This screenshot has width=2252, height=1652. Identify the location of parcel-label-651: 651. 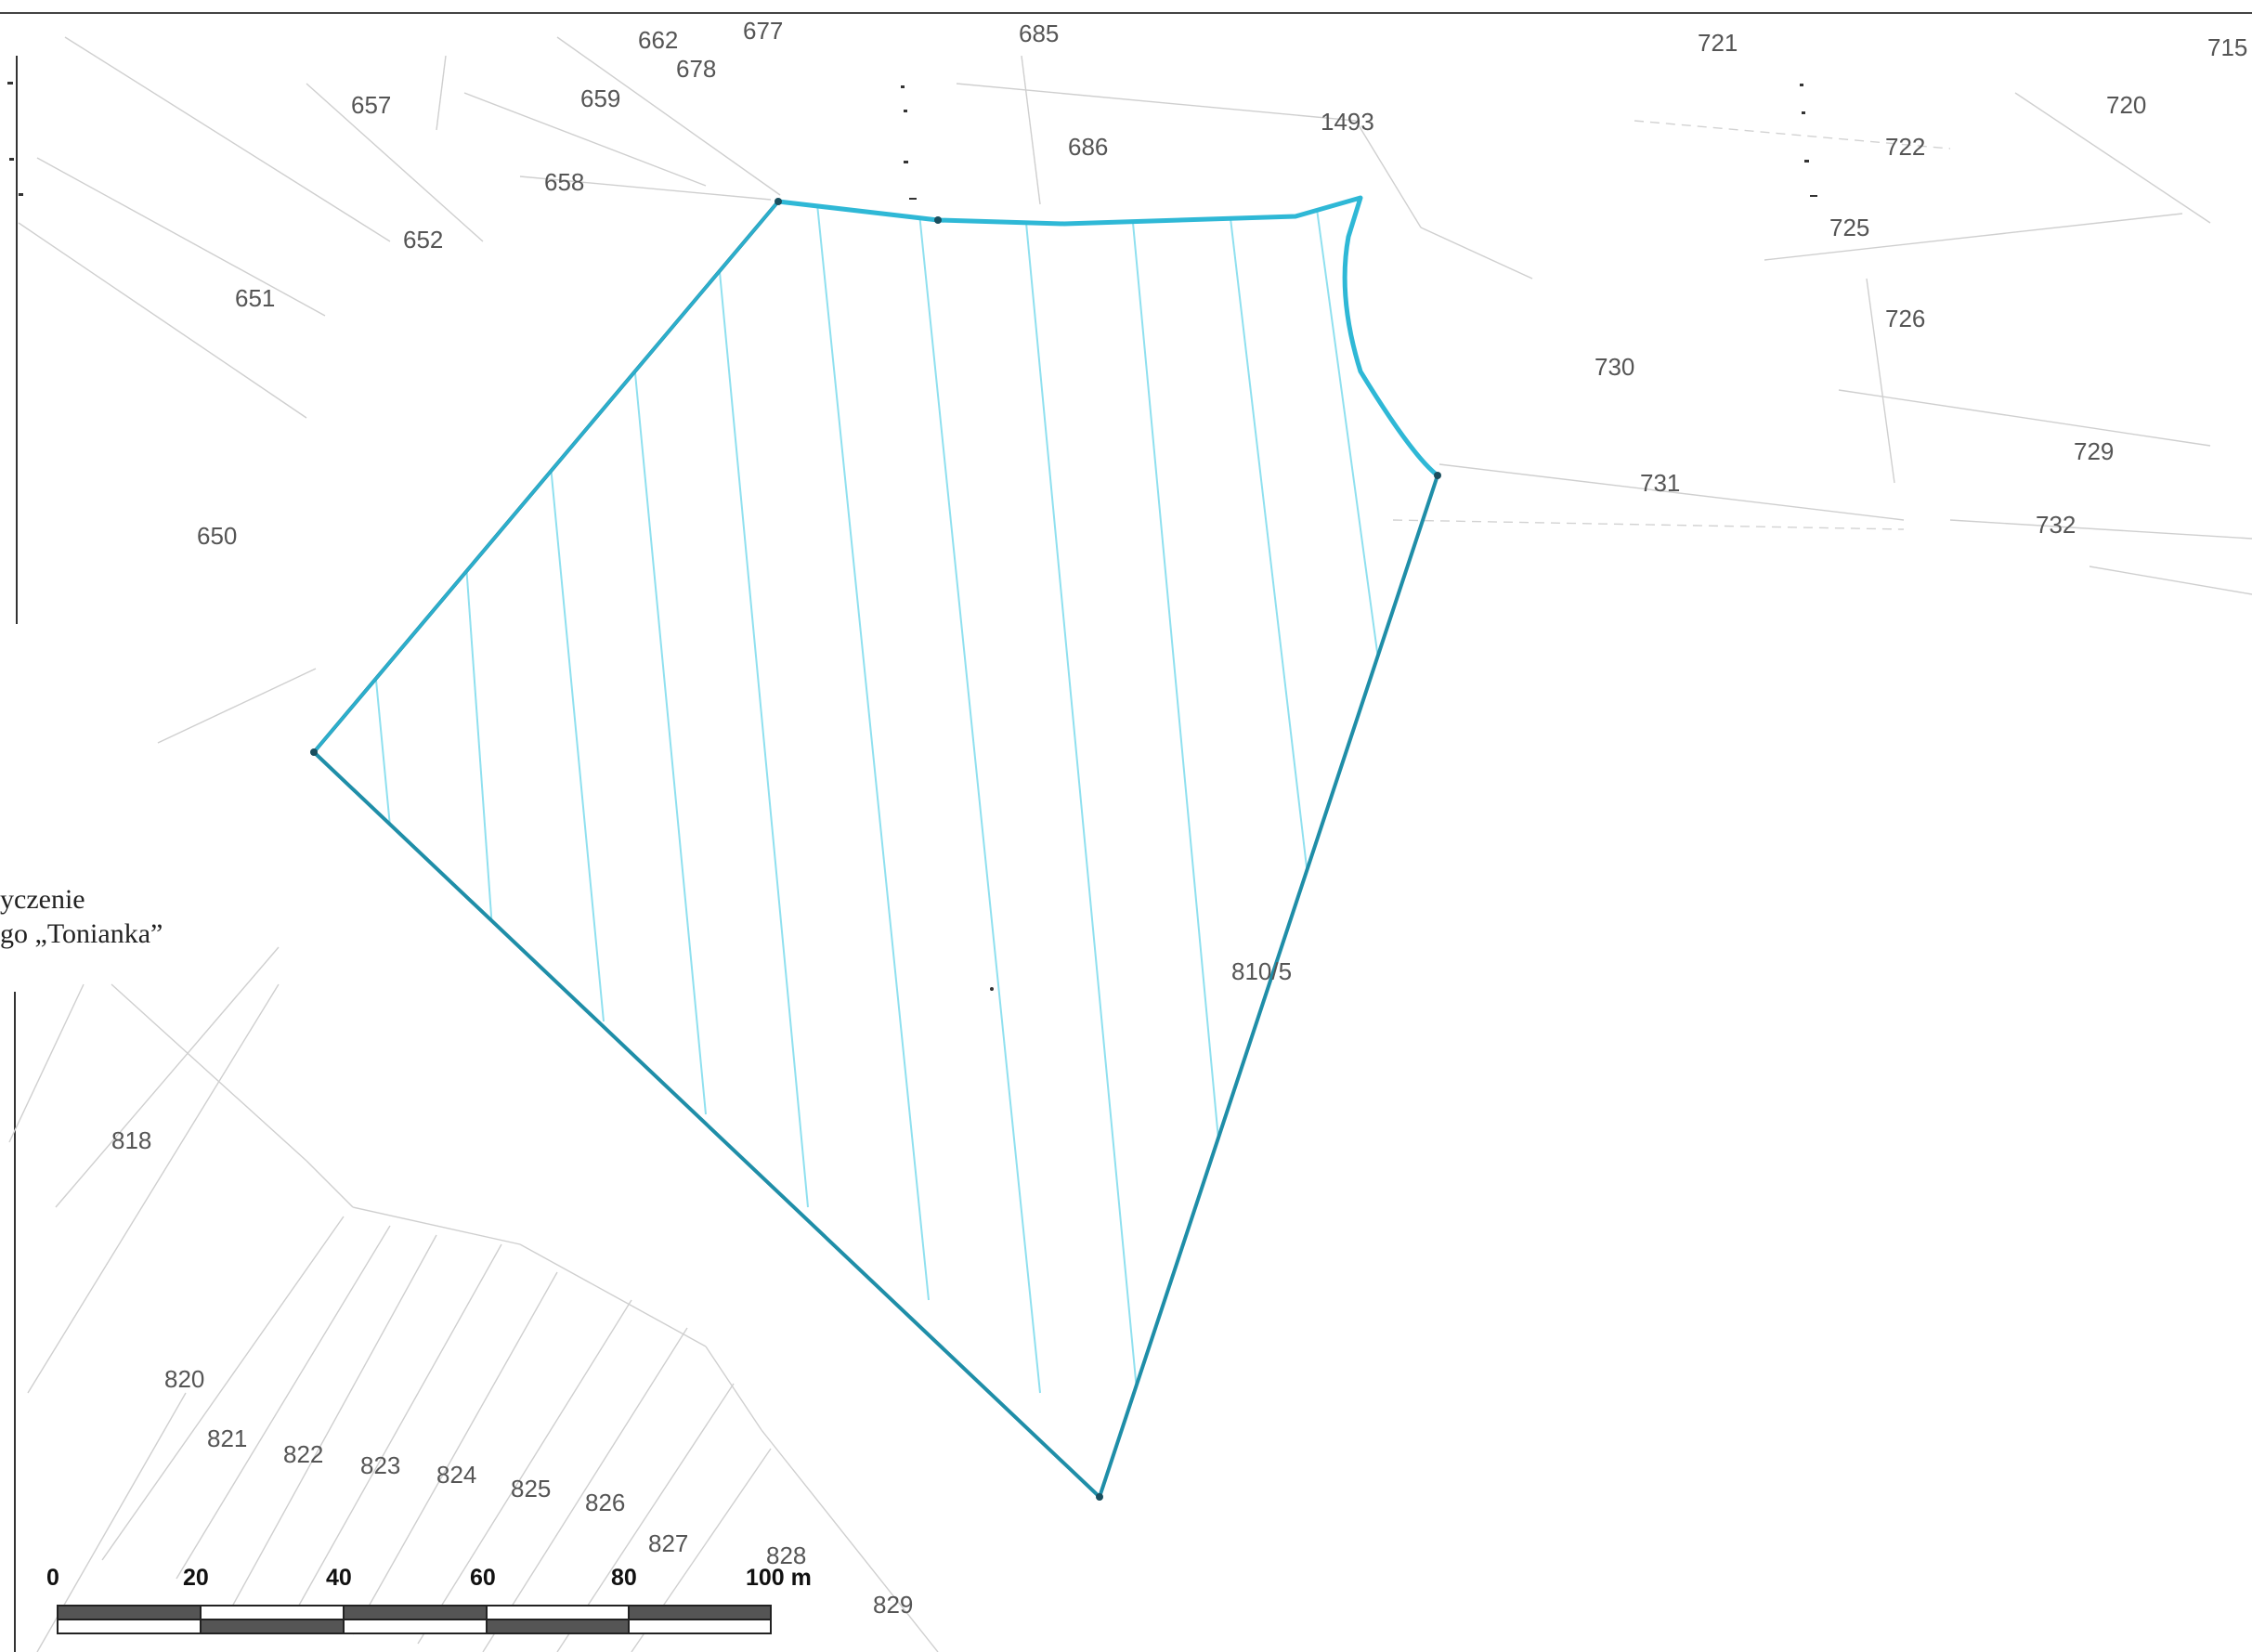
(255, 298).